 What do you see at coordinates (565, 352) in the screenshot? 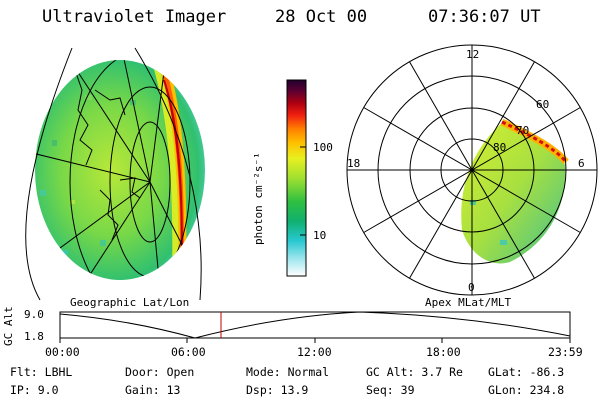
I see `altitude-xtick-4: 23:59` at bounding box center [565, 352].